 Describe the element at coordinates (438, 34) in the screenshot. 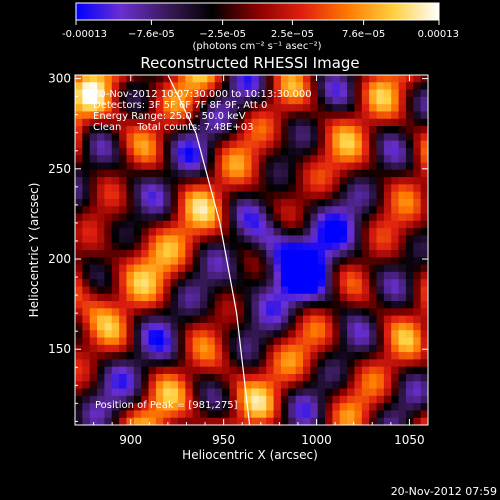

I see `colorbar-tick-label: 0.00013` at that location.